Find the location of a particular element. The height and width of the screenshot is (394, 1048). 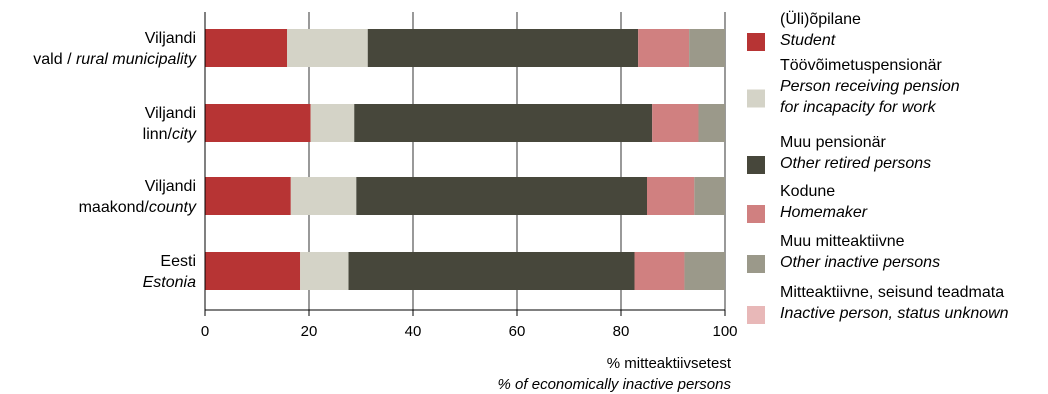

bar-segment-cat3-series4 is located at coordinates (704, 271).